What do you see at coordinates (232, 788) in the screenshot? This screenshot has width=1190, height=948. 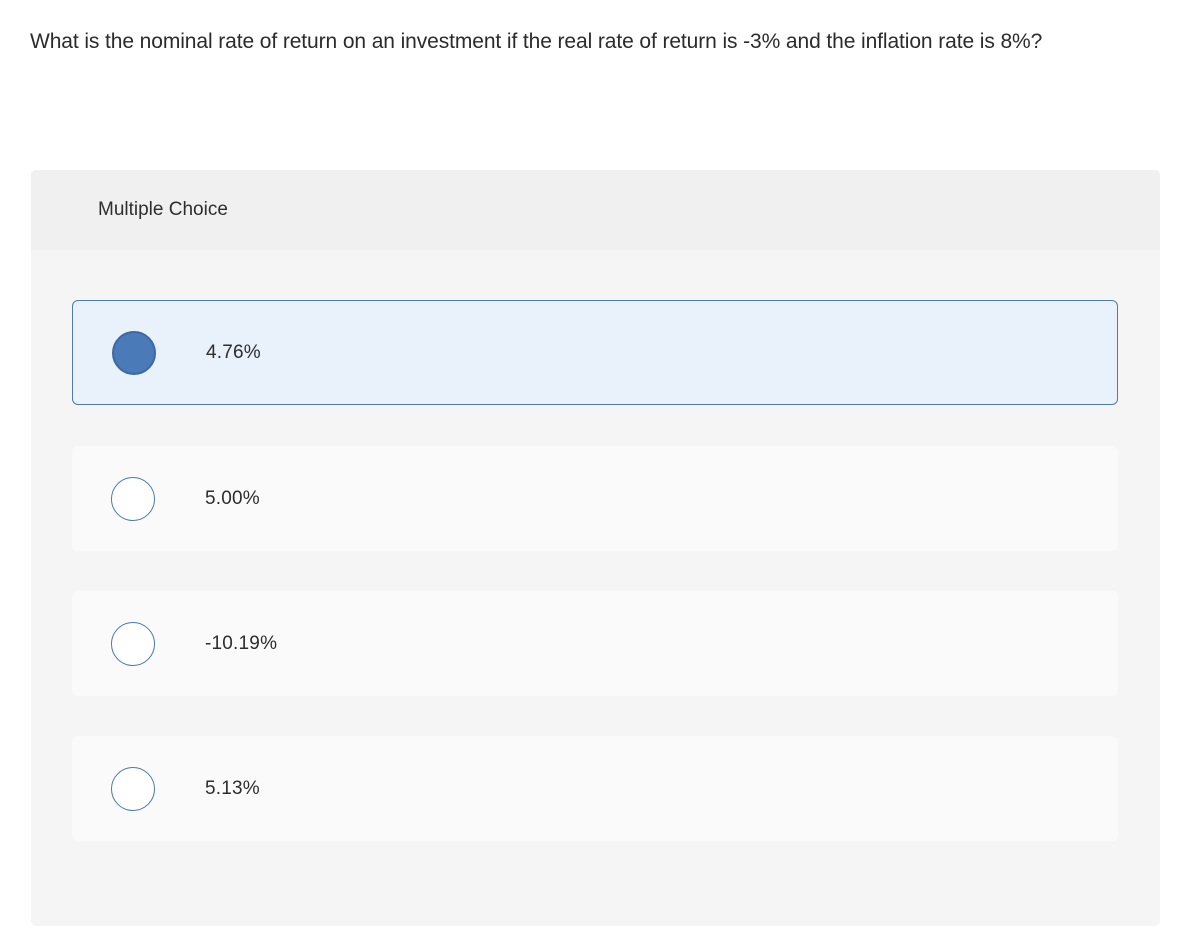 I see `option-label: 5.13%` at bounding box center [232, 788].